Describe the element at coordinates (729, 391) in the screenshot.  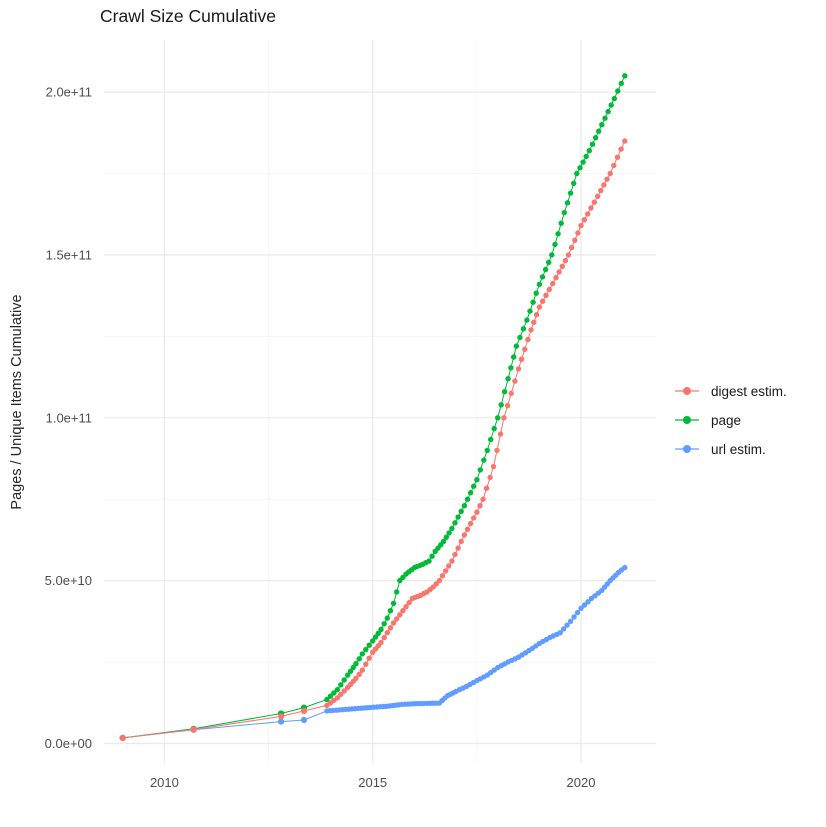
I see `legend-item: digest estim.` at that location.